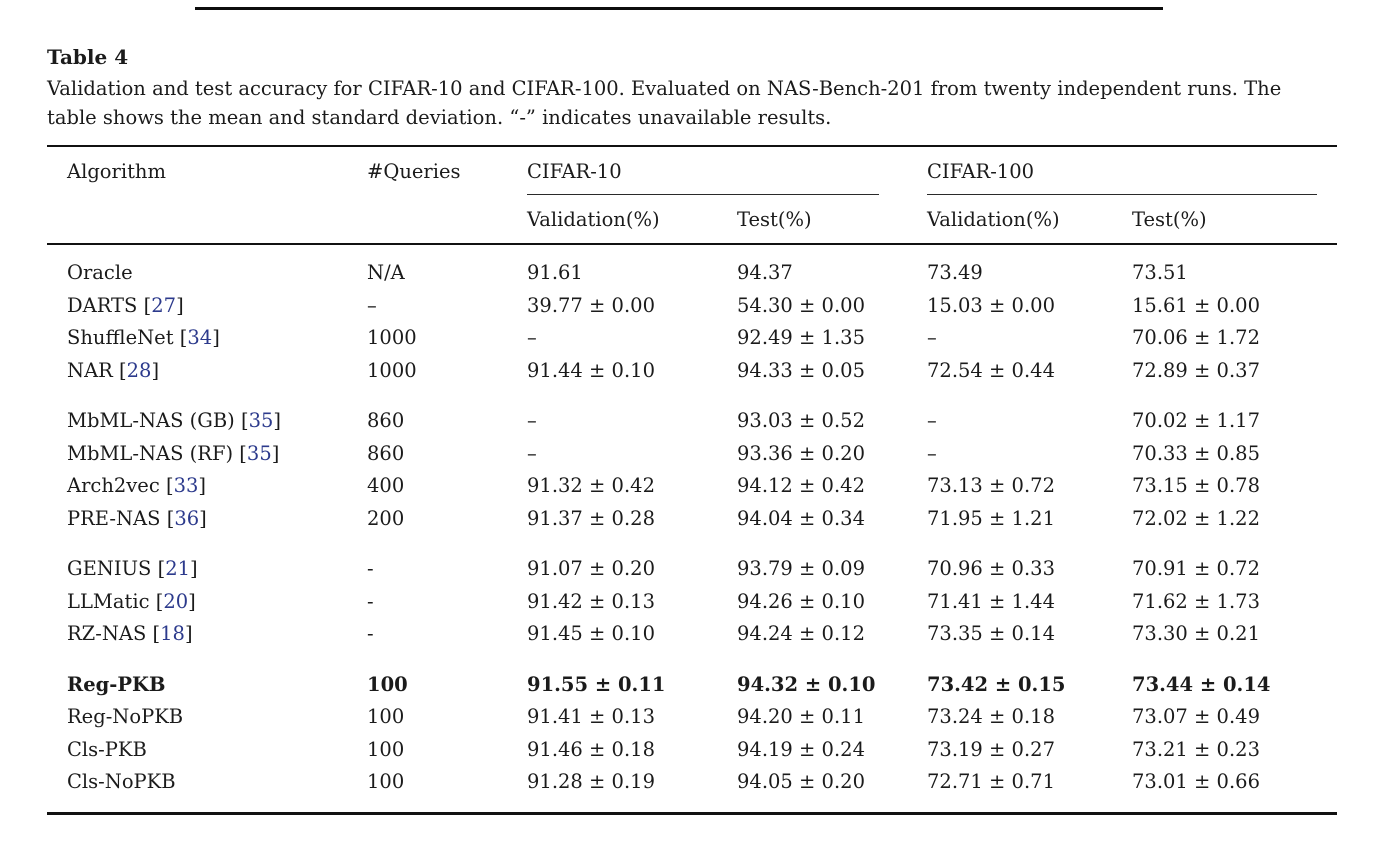 The height and width of the screenshot is (846, 1384). What do you see at coordinates (765, 272) in the screenshot?
I see `cifar10-test-cell: 94.37` at bounding box center [765, 272].